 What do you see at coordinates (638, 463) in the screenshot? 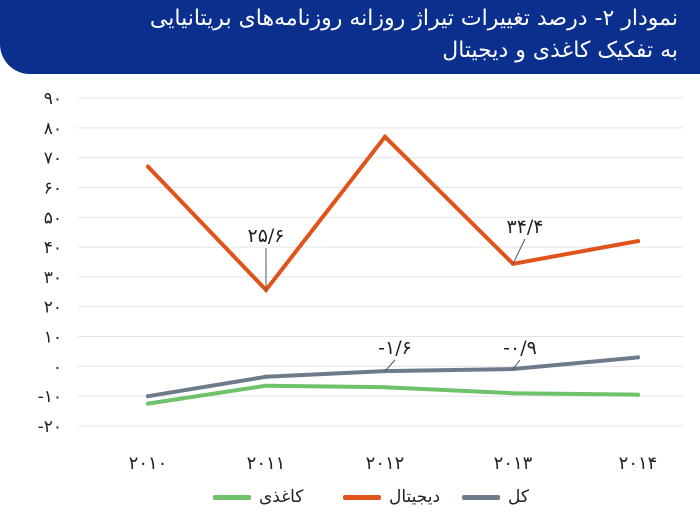
I see `x-tick-label: ۲۰۱۴` at bounding box center [638, 463].